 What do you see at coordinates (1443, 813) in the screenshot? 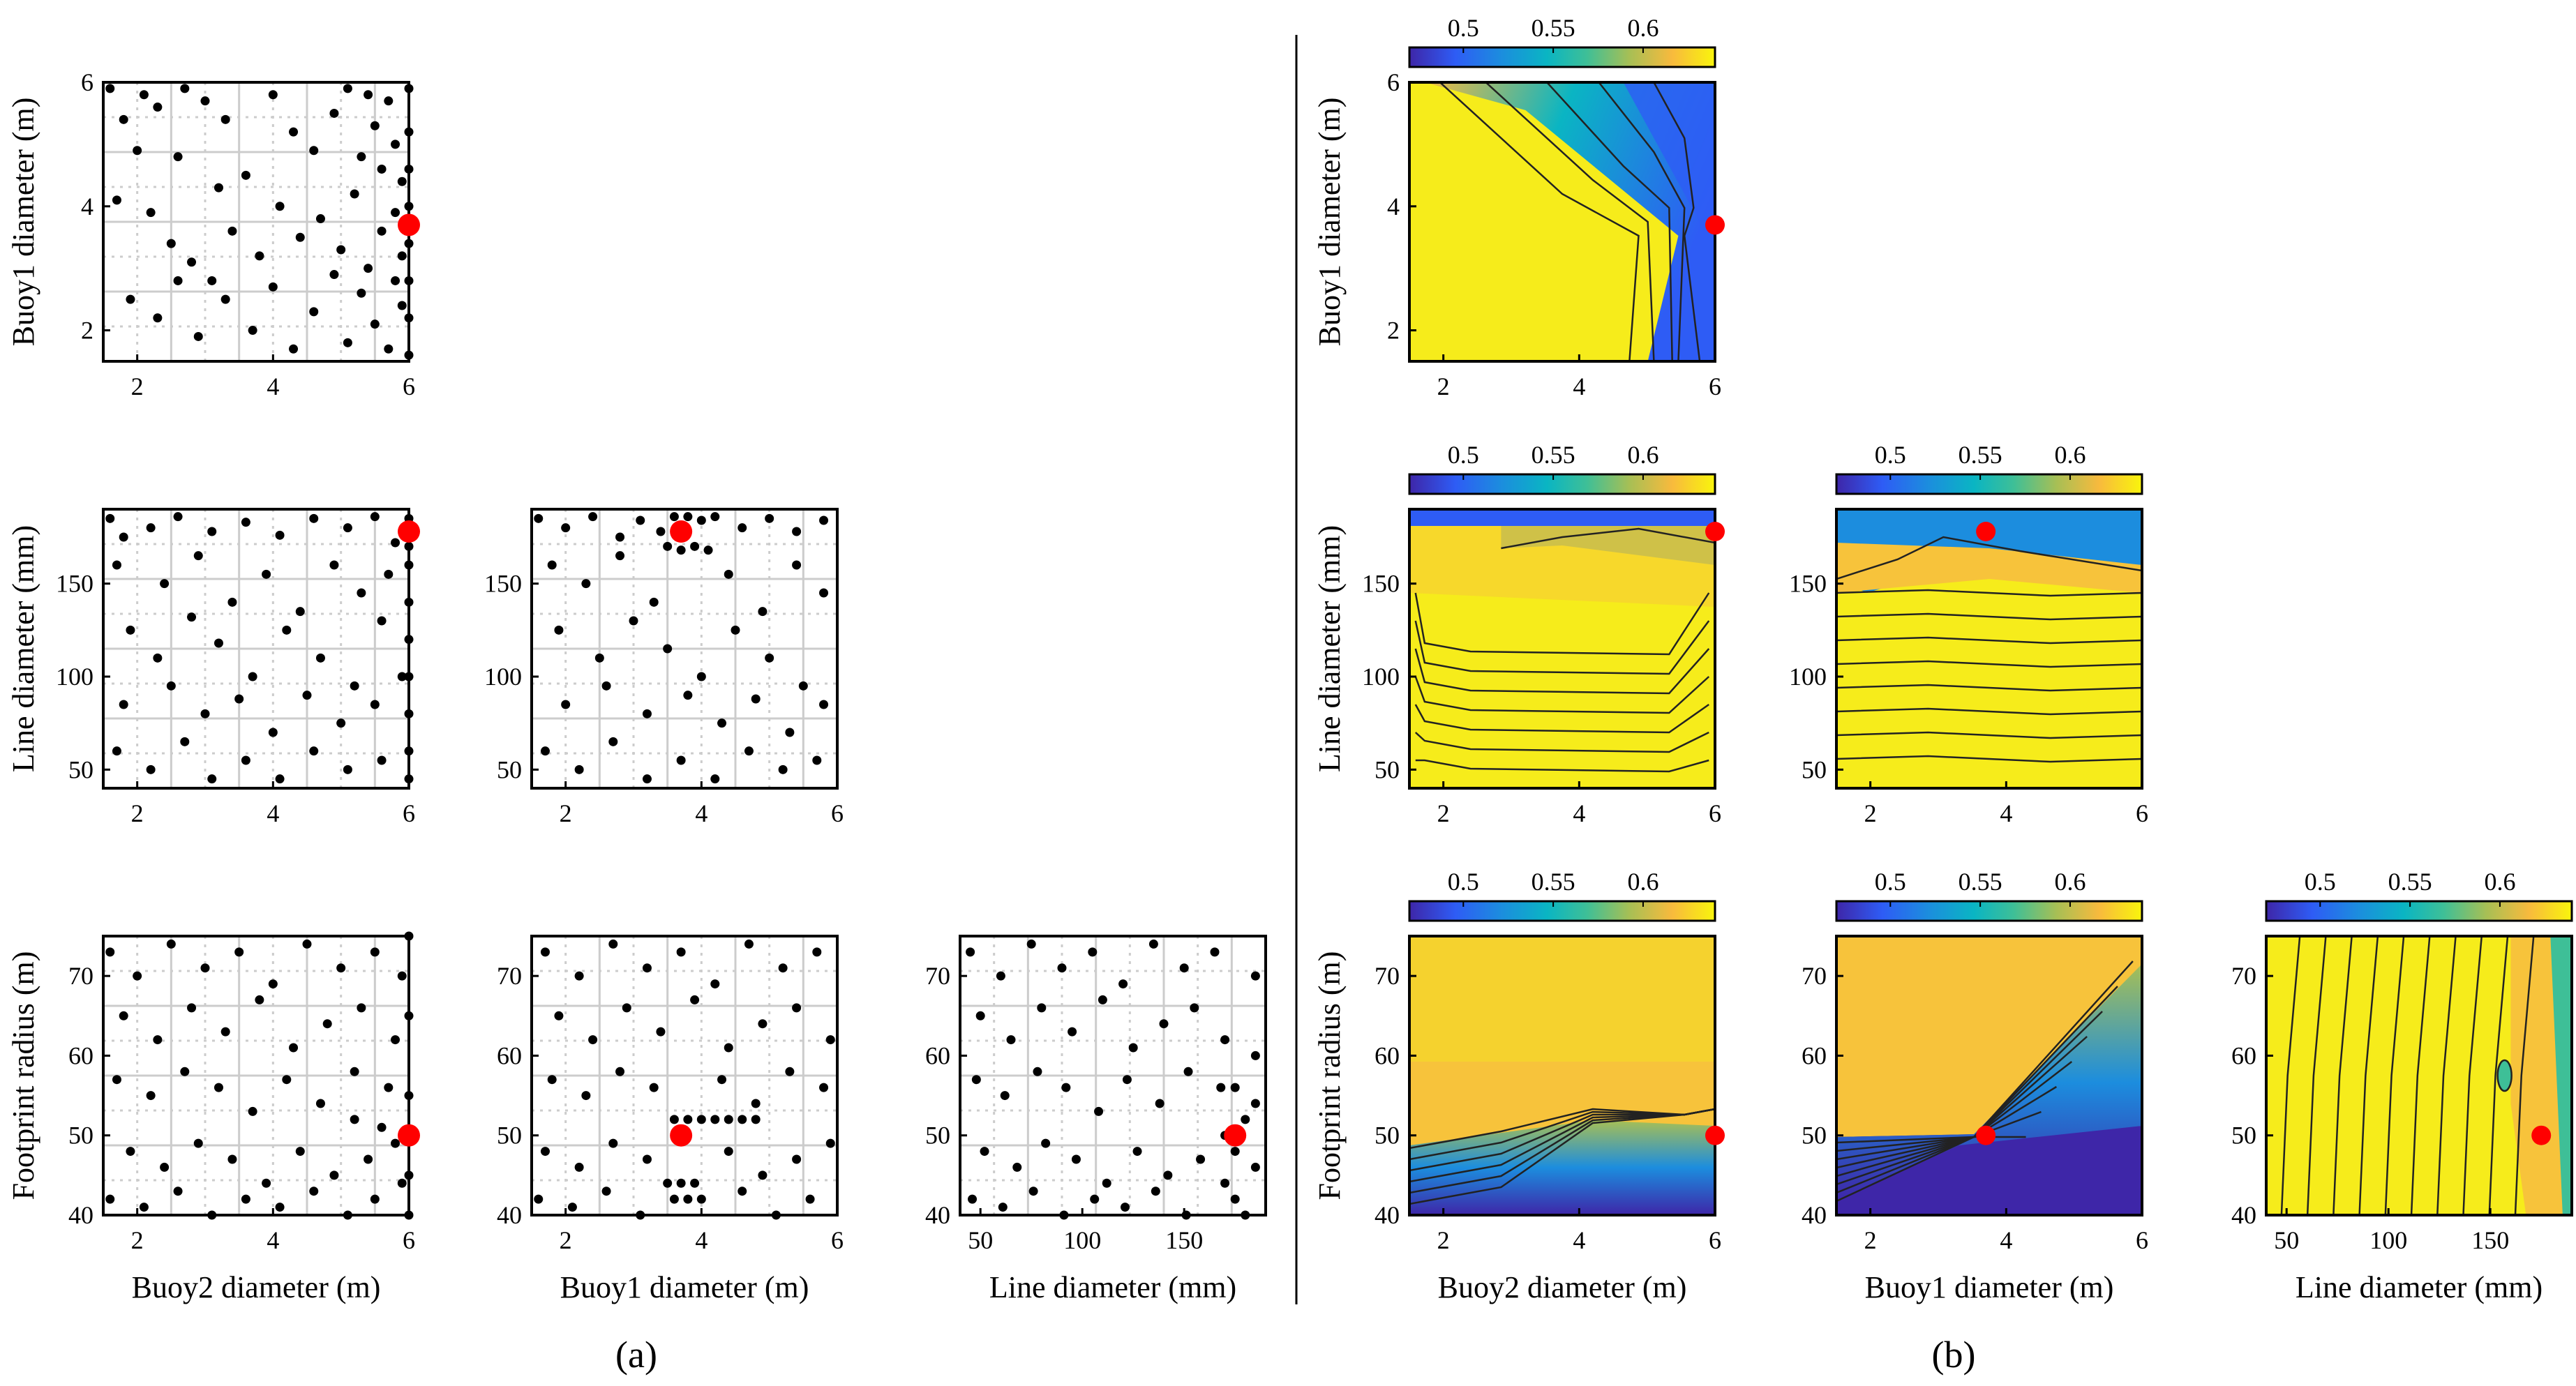
I see `x-tick-label-7-0: 2` at bounding box center [1443, 813].